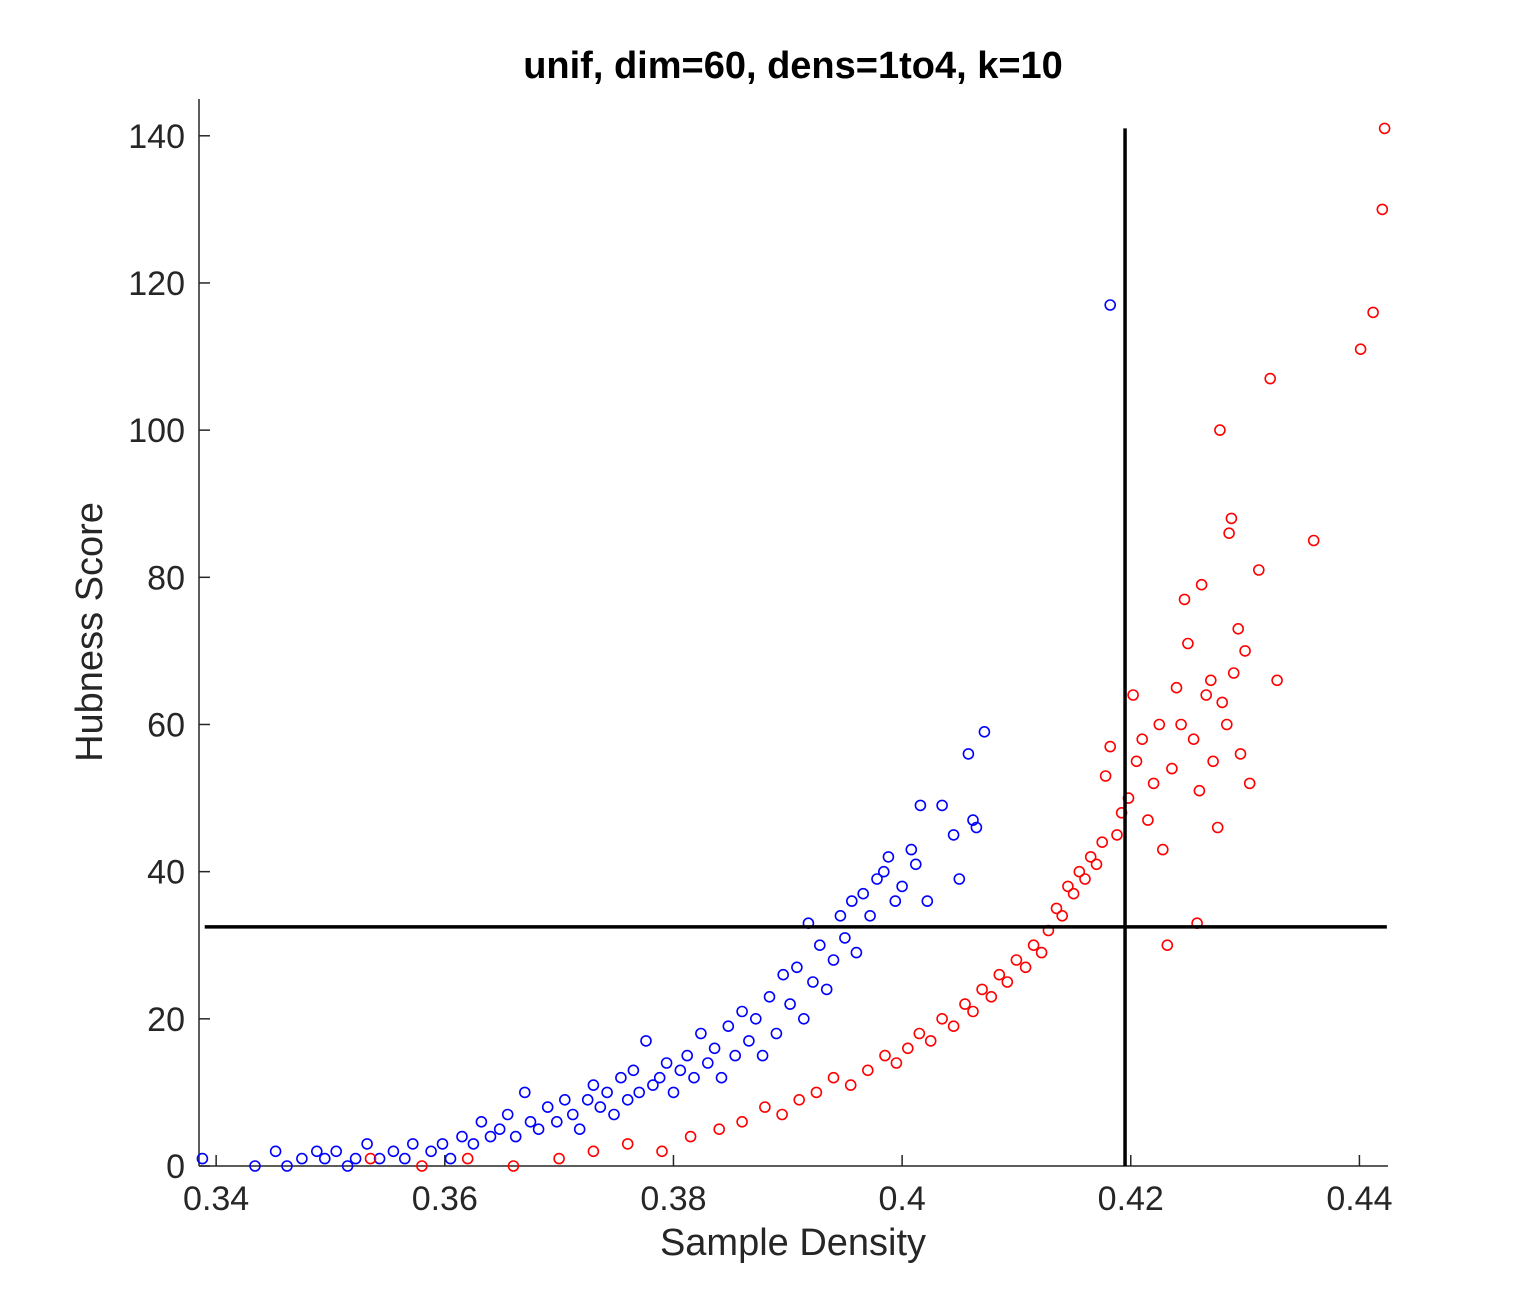 This screenshot has height=1310, width=1534. Describe the element at coordinates (156, 137) in the screenshot. I see `y-tick-label: 140` at that location.